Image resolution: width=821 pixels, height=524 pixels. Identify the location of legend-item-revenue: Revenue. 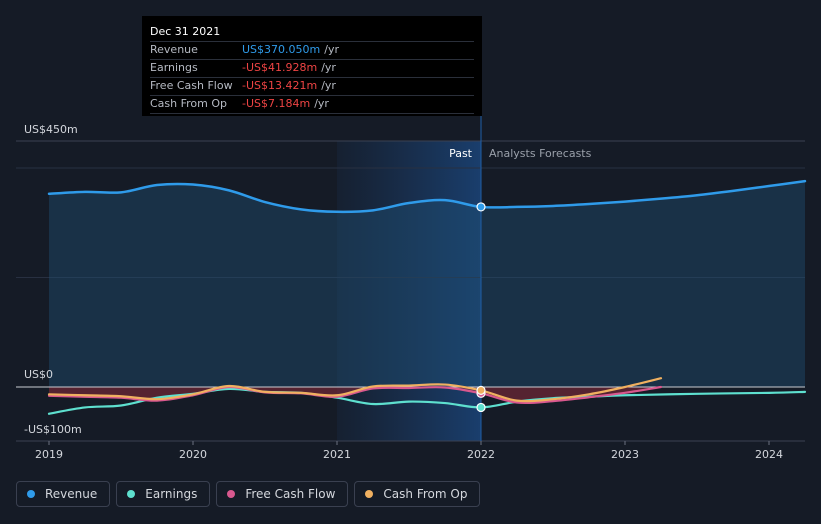
(63, 494).